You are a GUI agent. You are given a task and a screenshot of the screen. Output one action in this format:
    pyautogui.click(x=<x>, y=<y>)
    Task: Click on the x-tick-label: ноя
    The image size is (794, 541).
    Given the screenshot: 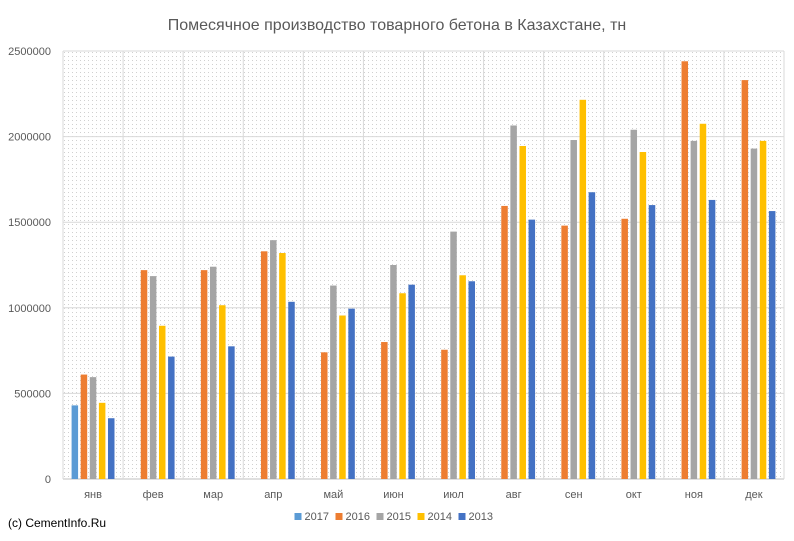 What is the action you would take?
    pyautogui.click(x=694, y=495)
    